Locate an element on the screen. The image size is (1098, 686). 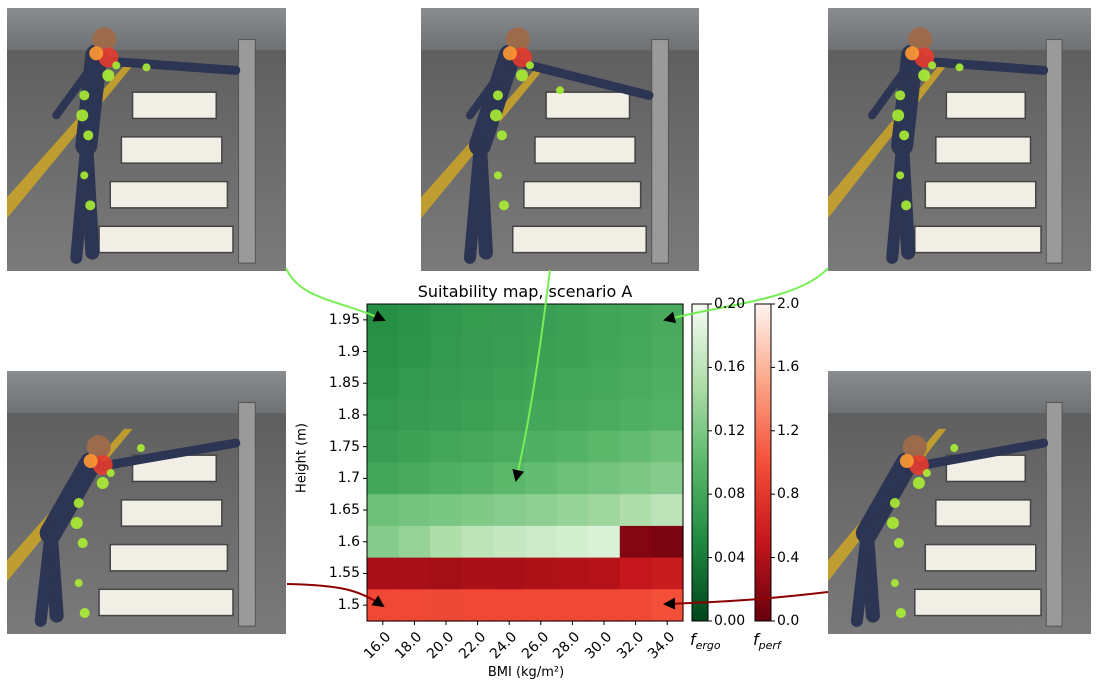
chart-title: Suitability map, scenario A is located at coordinates (525, 291).